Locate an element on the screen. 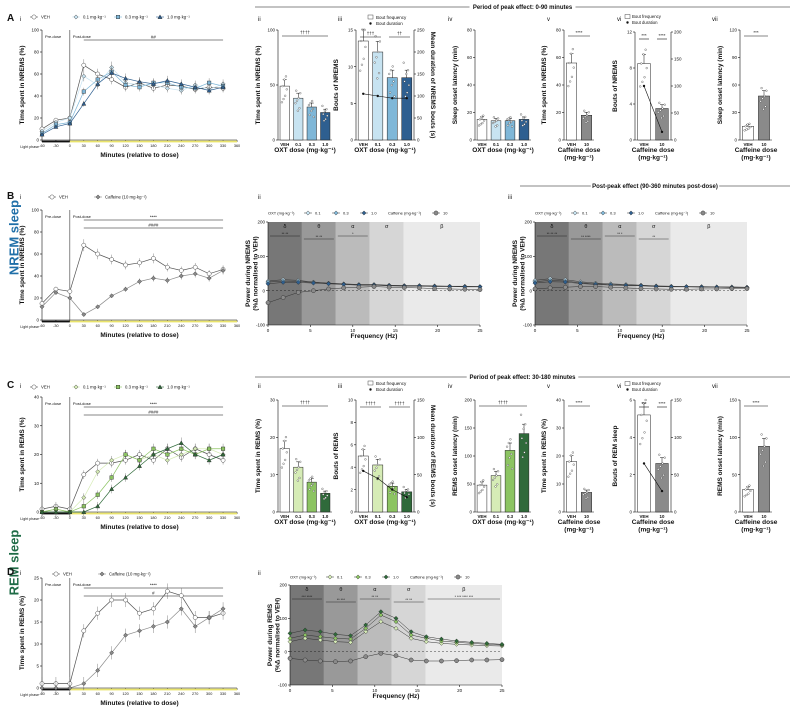 The width and height of the screenshot is (800, 715). chart-A-ii-ytick-label: 100 is located at coordinates (271, 30).